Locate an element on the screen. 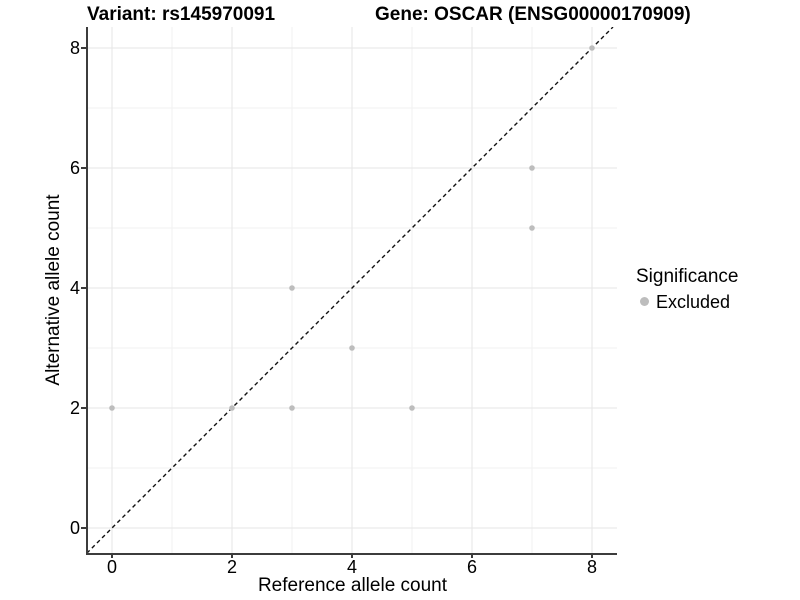  legend-point-icon is located at coordinates (644, 301).